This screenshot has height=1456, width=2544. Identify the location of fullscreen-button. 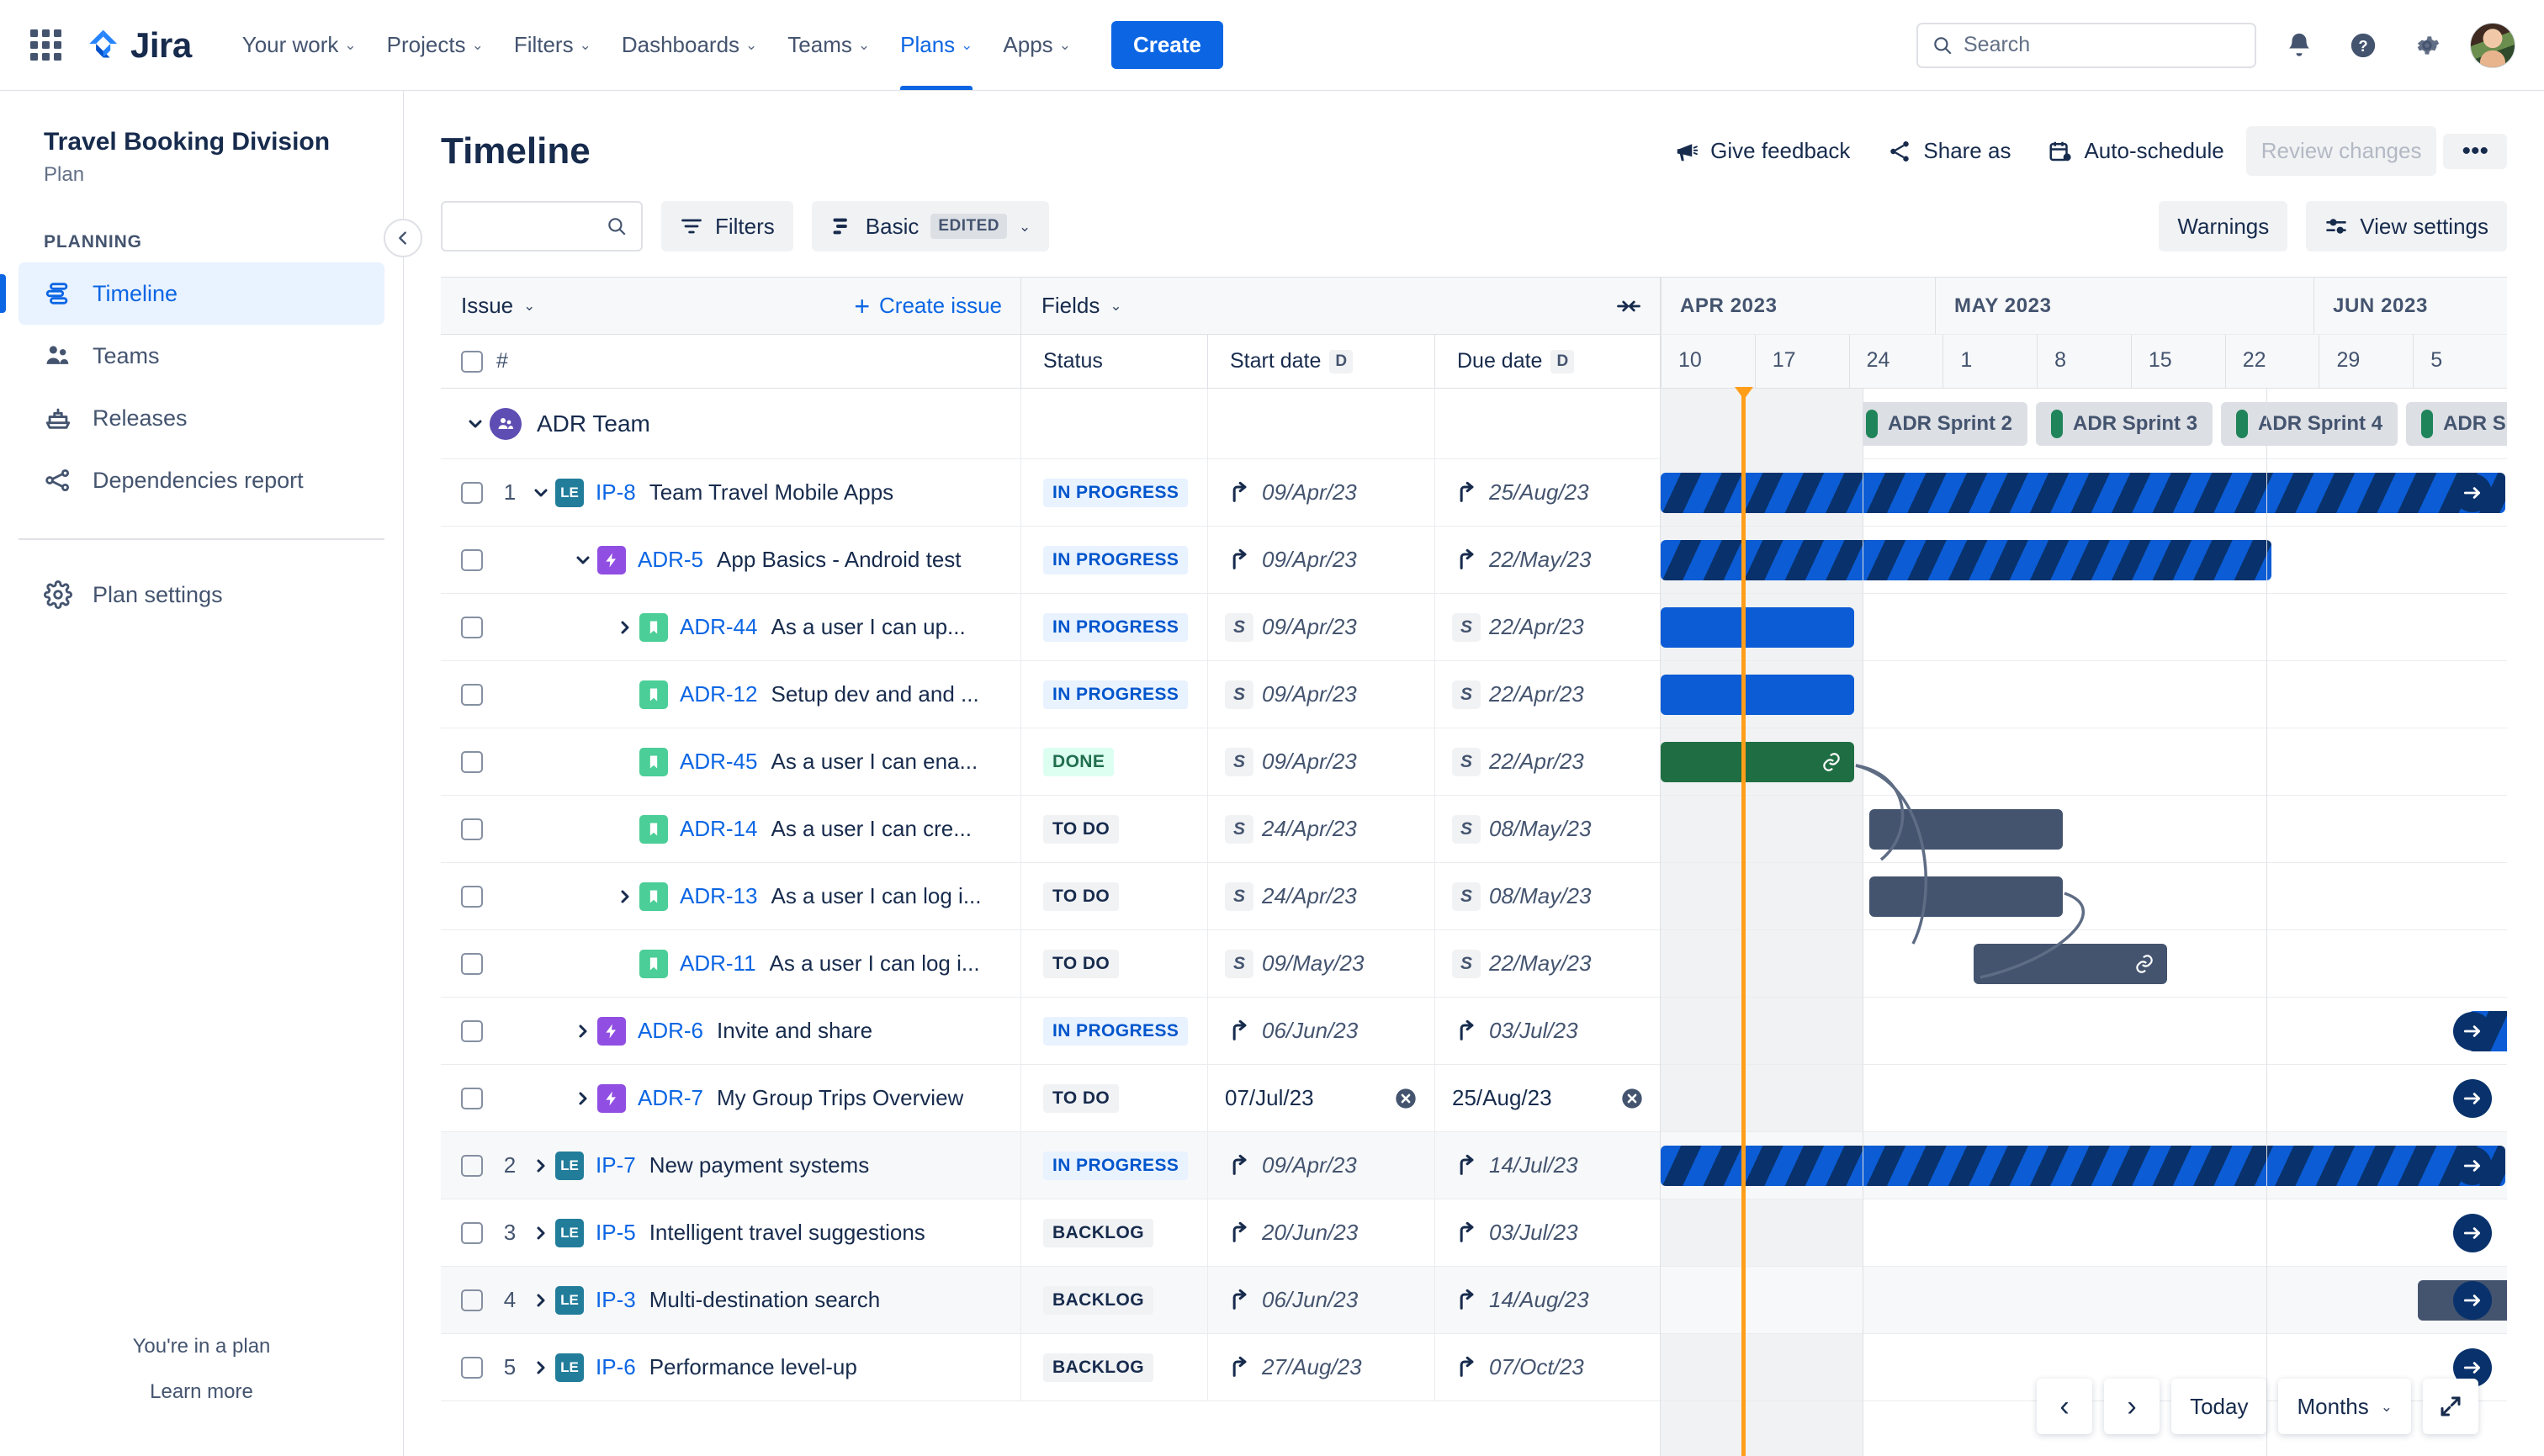
(2450, 1406).